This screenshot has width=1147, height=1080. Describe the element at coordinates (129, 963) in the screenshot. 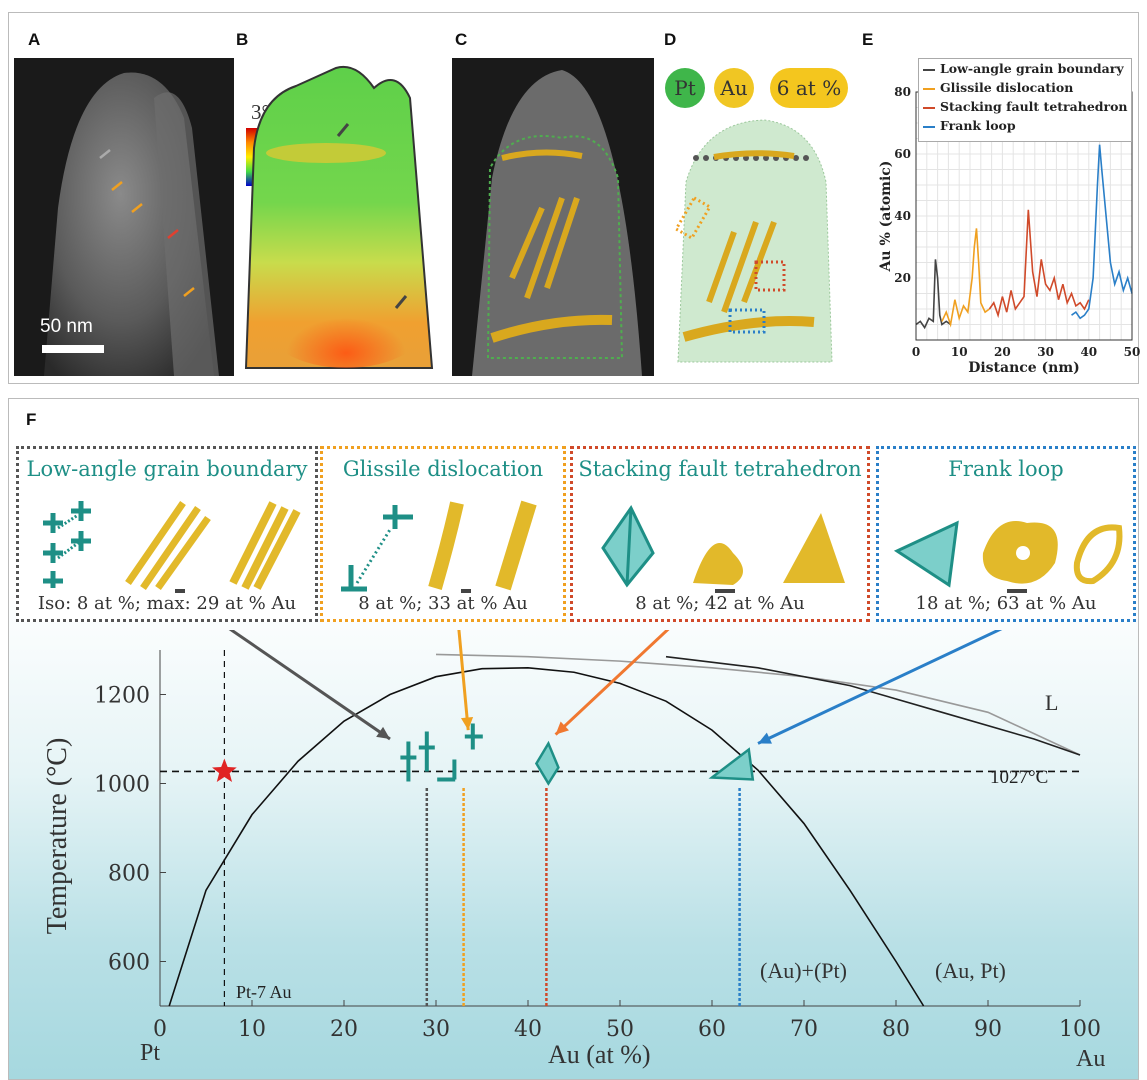

I see `y-tick-label: 600` at that location.